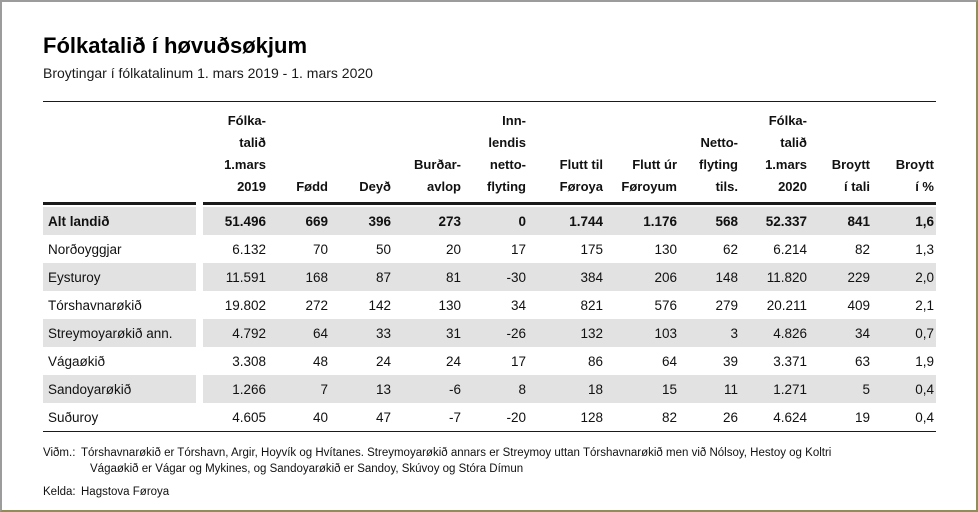 This screenshot has height=512, width=978. What do you see at coordinates (175, 45) in the screenshot?
I see `page-title: Fólkatalið í høvuðsøkjum` at bounding box center [175, 45].